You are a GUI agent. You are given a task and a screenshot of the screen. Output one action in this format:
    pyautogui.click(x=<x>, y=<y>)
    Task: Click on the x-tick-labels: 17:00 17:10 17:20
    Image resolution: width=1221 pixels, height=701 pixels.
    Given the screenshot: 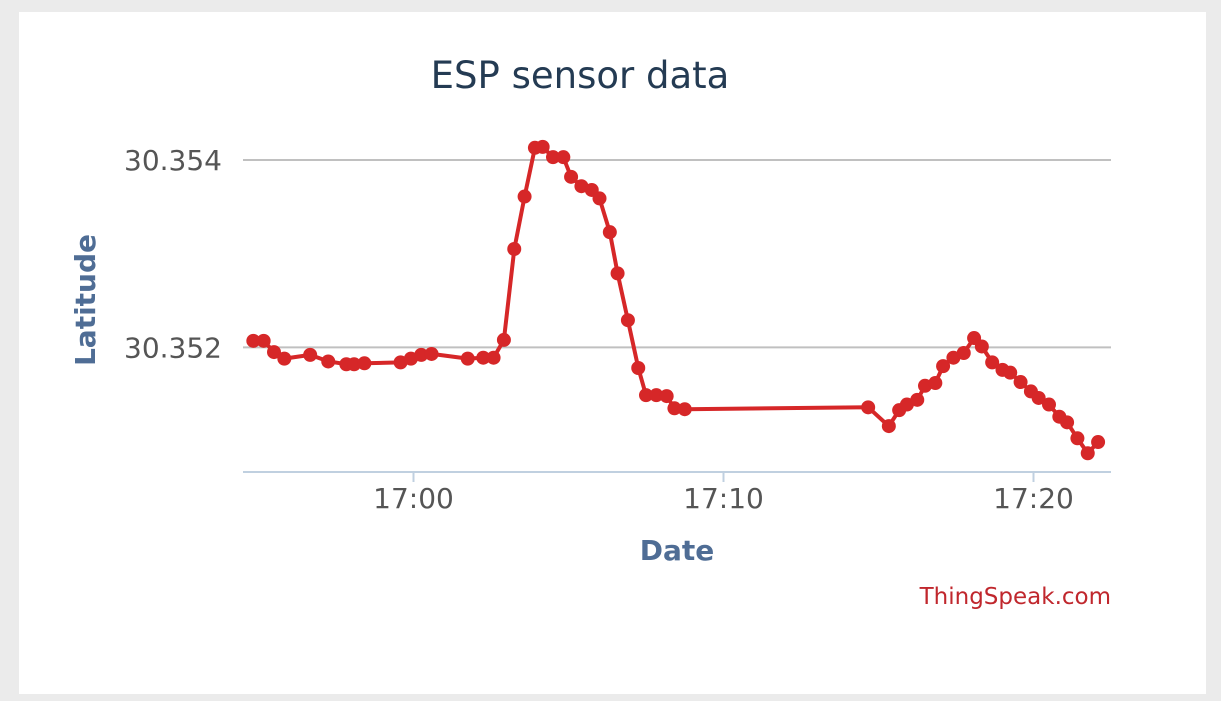 What is the action you would take?
    pyautogui.click(x=723, y=493)
    